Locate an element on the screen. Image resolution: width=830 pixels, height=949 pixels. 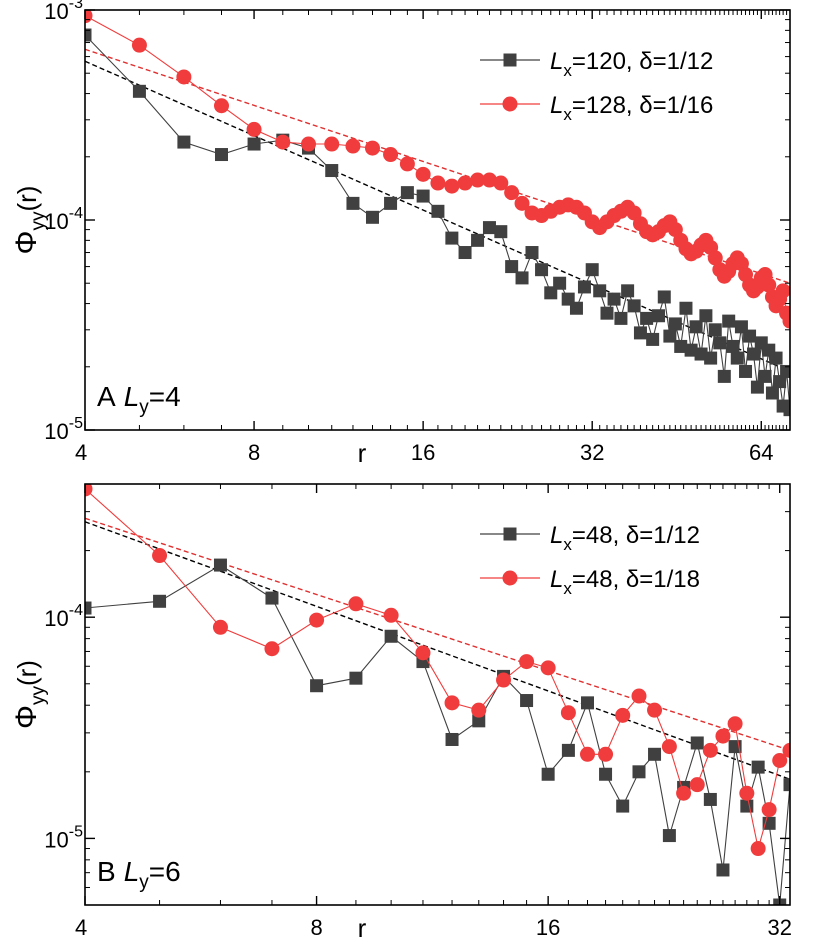
y-axis-label-sub: yy is located at coordinates (38, 221).